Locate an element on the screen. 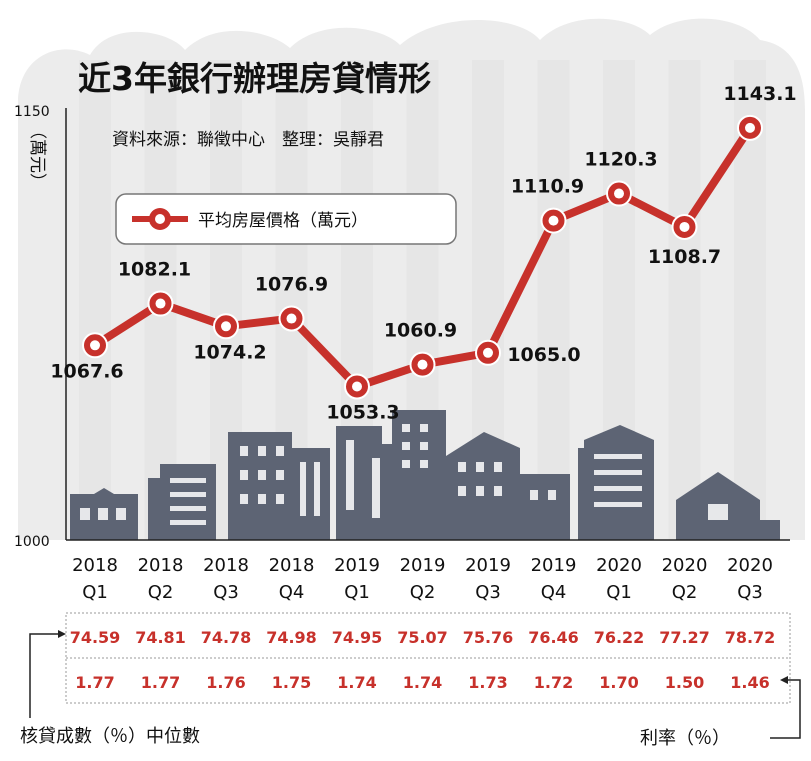  ltv-cell: 76.22 is located at coordinates (619, 637).